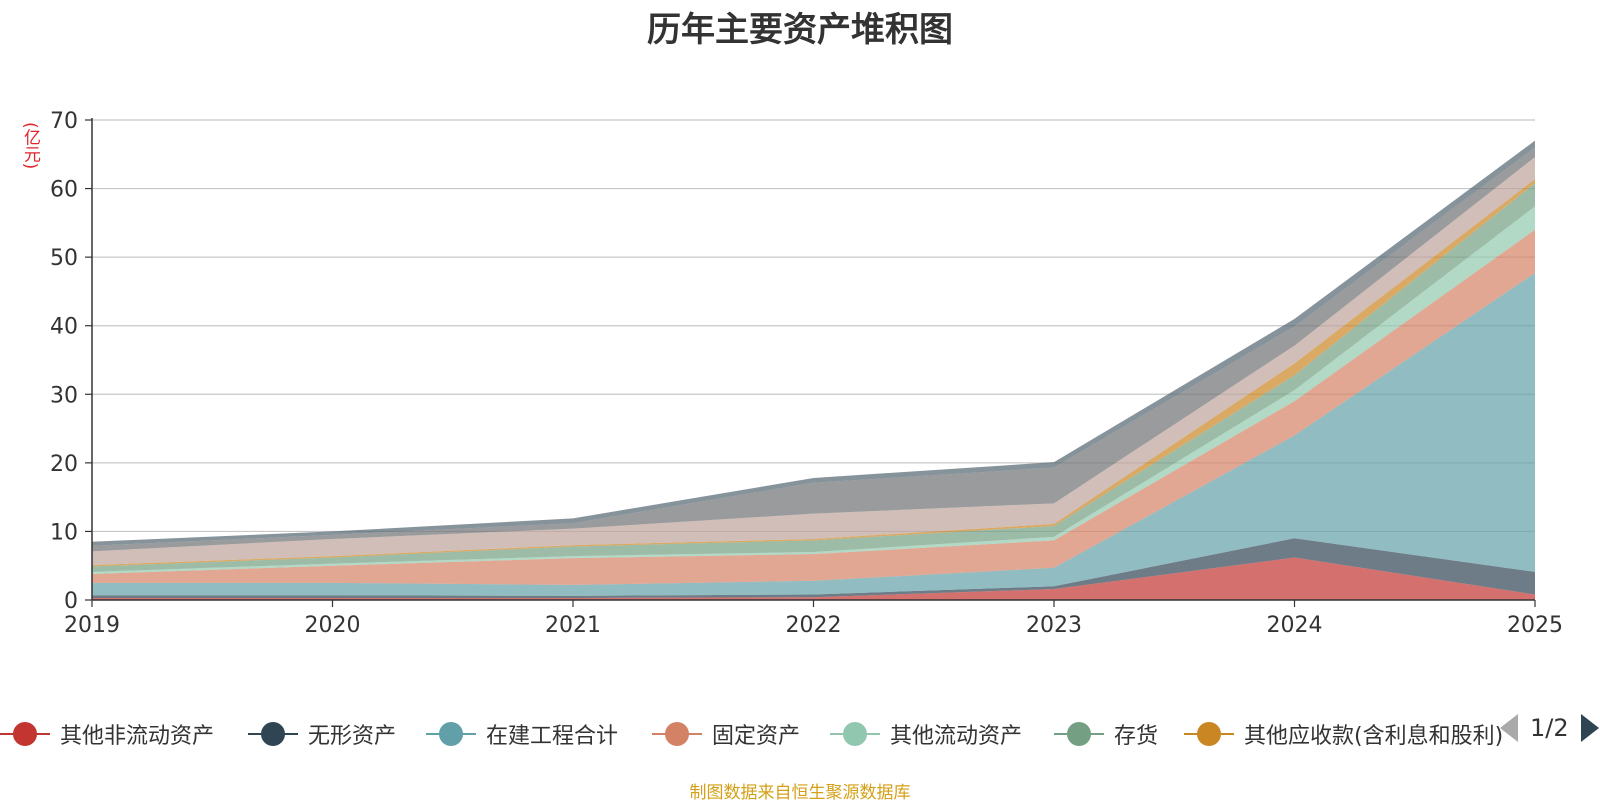 The height and width of the screenshot is (803, 1600). I want to click on legend-item-other-noncurrent: 其他非流动资产, so click(107, 734).